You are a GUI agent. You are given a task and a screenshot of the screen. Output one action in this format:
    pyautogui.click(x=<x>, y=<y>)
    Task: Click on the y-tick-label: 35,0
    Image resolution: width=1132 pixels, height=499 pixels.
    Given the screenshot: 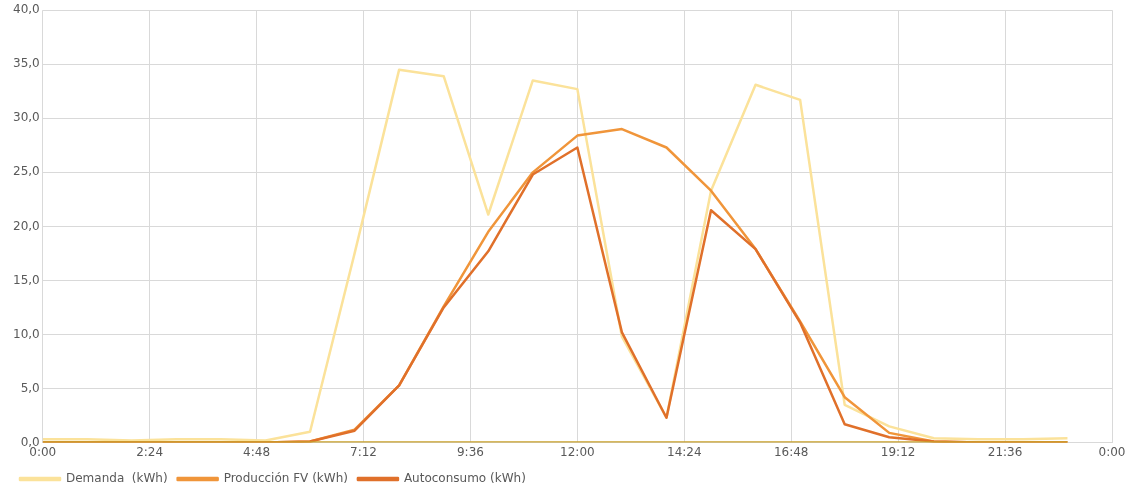 What is the action you would take?
    pyautogui.click(x=26, y=63)
    